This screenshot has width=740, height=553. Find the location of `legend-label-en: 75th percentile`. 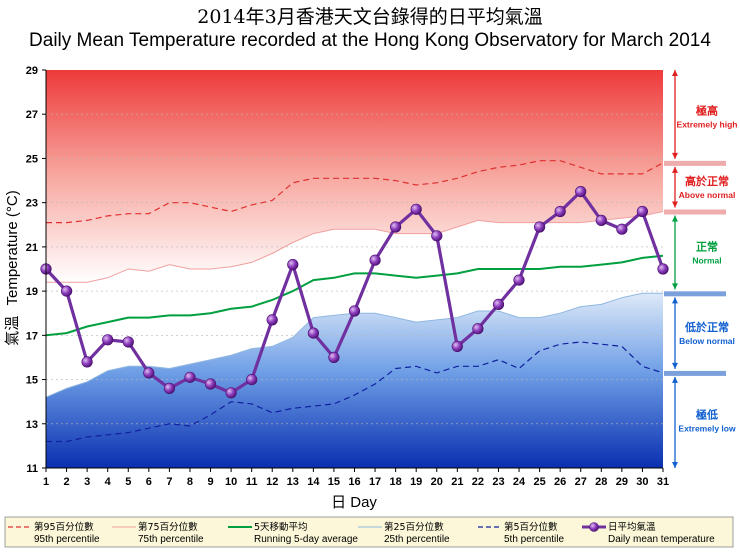

legend-label-en: 75th percentile is located at coordinates (171, 539).